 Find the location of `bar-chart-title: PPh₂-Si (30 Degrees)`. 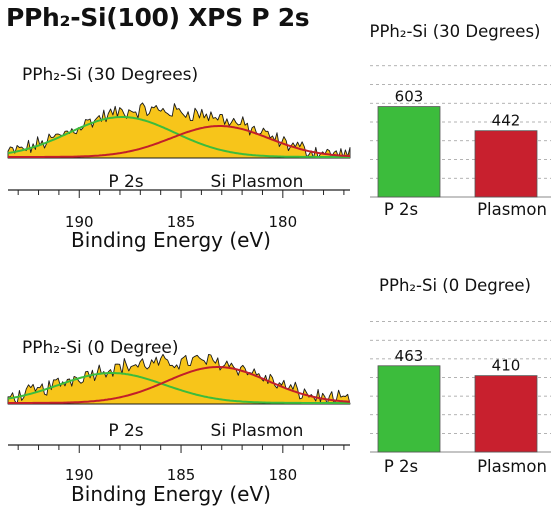

bar-chart-title: PPh₂-Si (30 Degrees) is located at coordinates (455, 31).